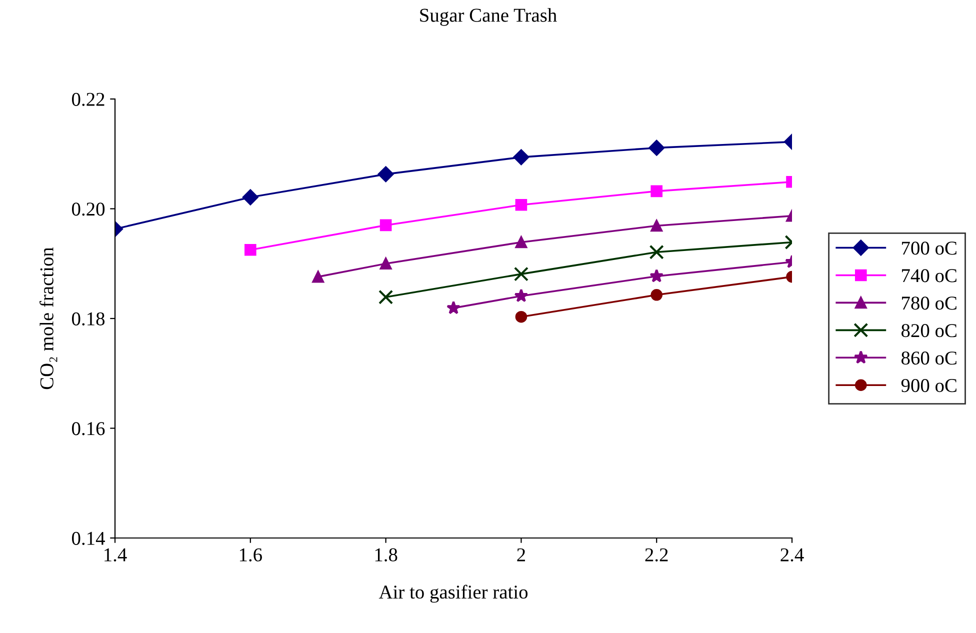 The image size is (976, 633). What do you see at coordinates (488, 17) in the screenshot?
I see `chart-title: Sugar Cane Trash` at bounding box center [488, 17].